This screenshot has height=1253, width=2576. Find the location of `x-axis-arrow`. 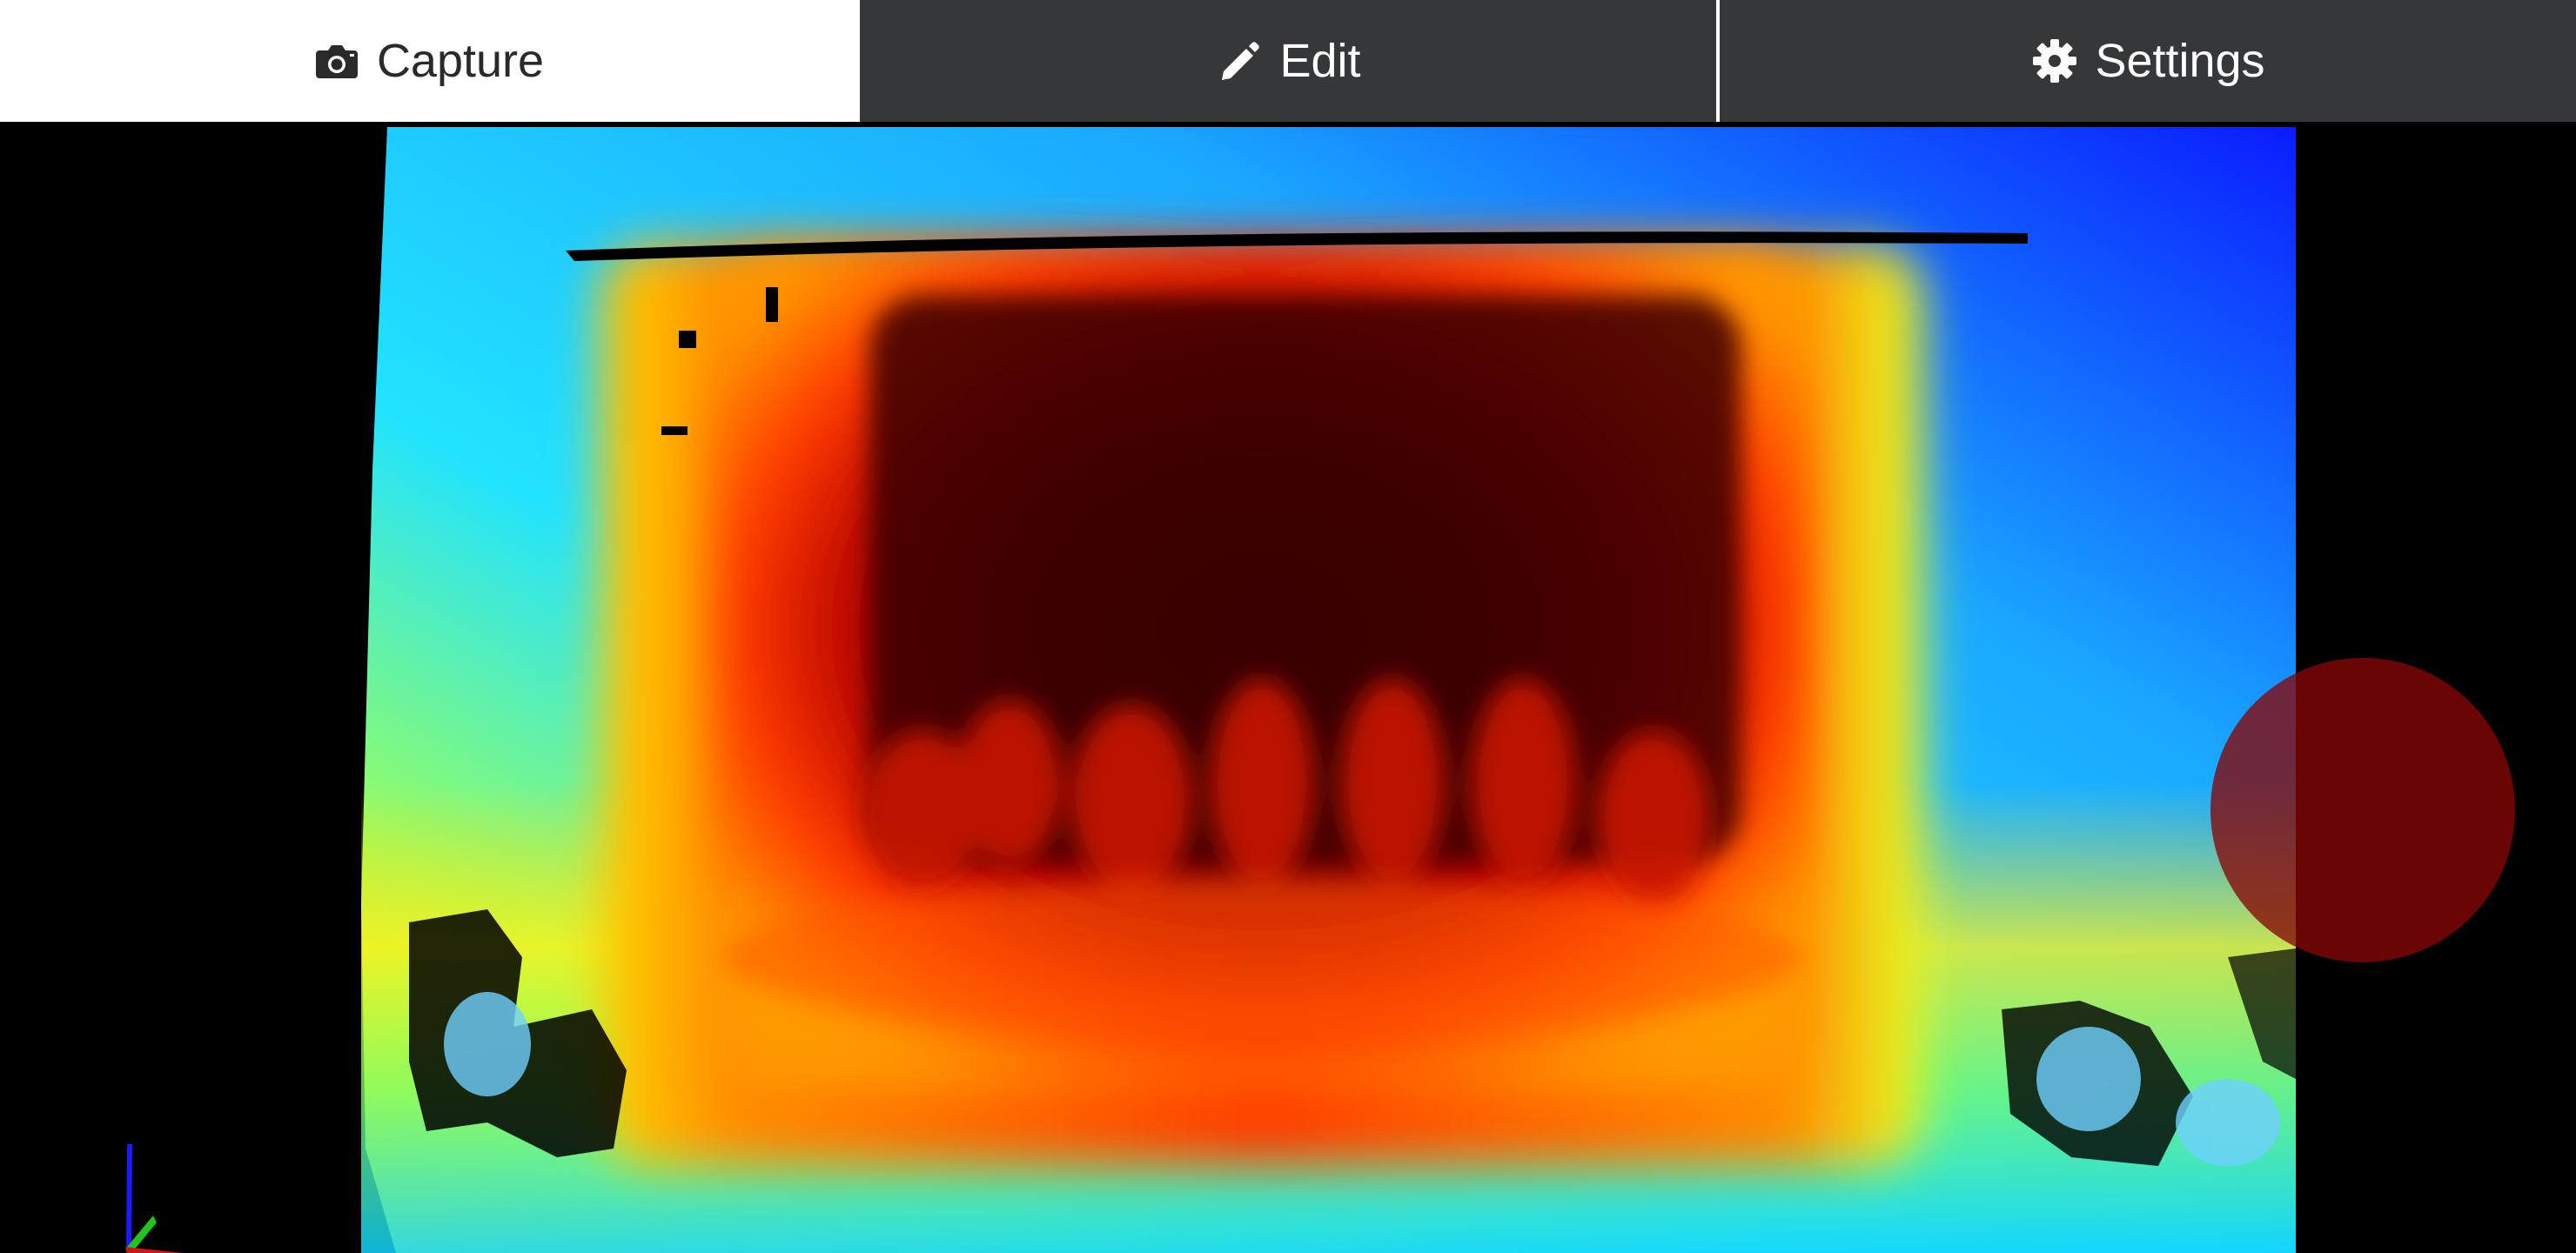

x-axis-arrow is located at coordinates (155, 1250).